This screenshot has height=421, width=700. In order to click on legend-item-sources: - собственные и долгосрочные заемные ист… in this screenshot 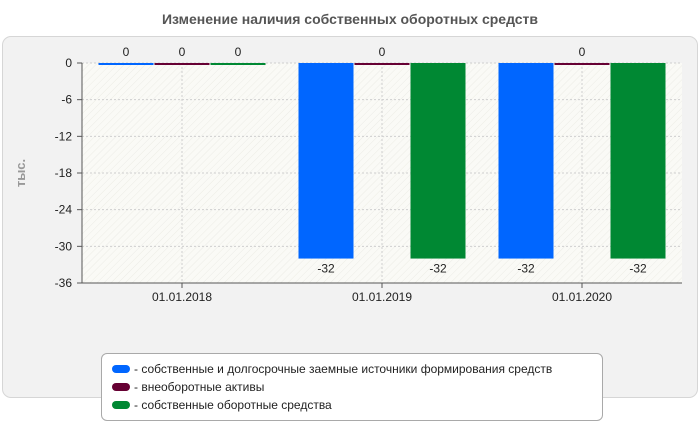, I will do `click(332, 369)`.